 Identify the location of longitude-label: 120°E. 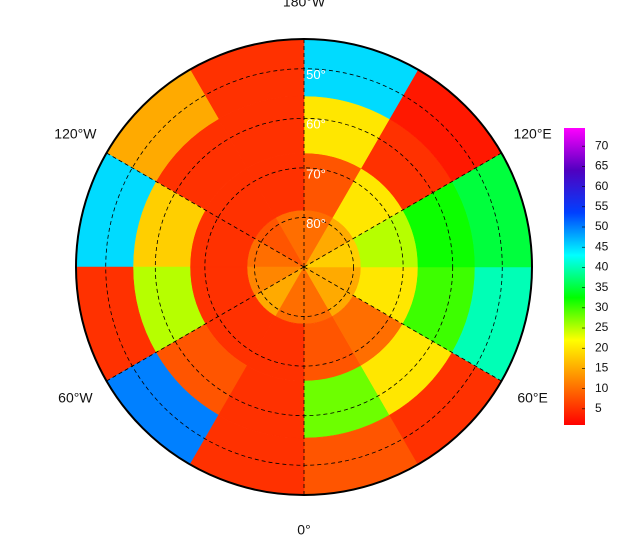
(532, 134).